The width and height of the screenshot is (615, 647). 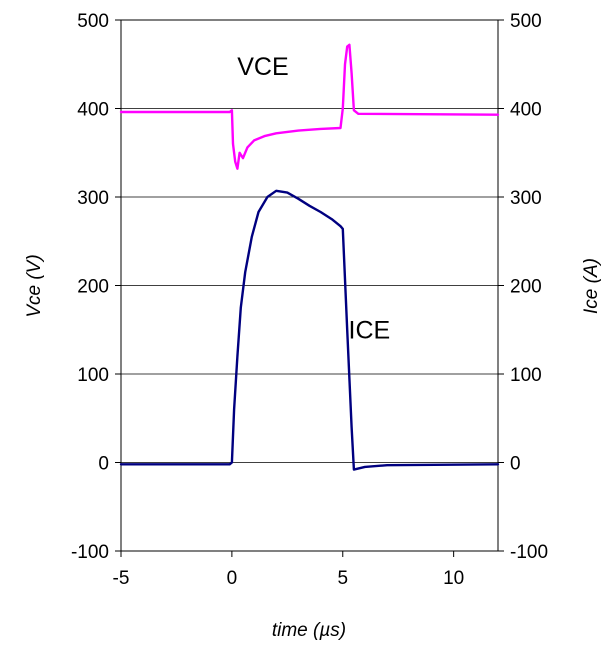 What do you see at coordinates (515, 464) in the screenshot?
I see `y2-tick-label: 0` at bounding box center [515, 464].